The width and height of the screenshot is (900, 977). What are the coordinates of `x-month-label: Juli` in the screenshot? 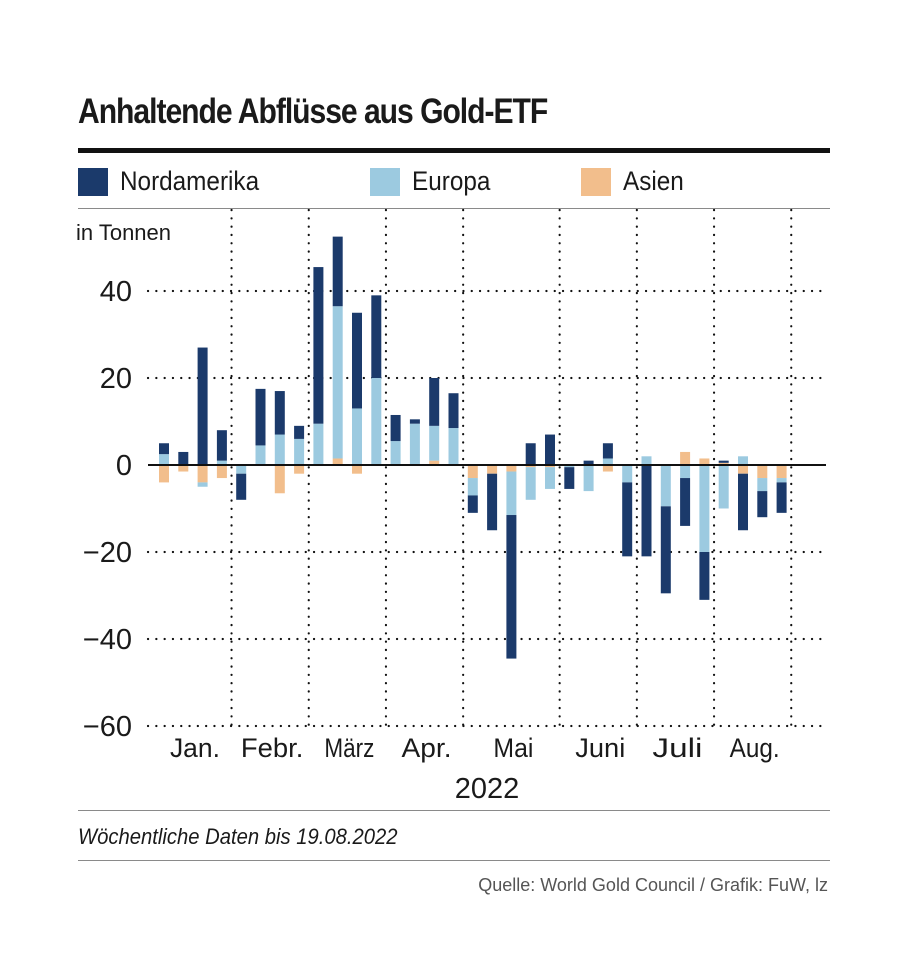 It's located at (677, 748).